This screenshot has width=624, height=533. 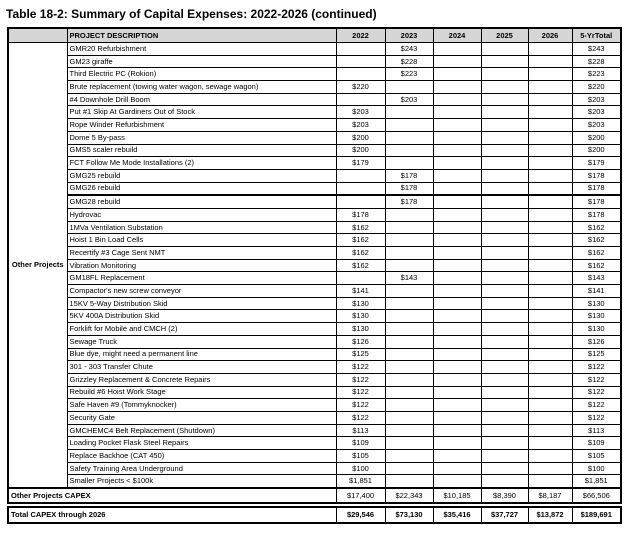 What do you see at coordinates (596, 468) in the screenshot?
I see `value-cell: $100` at bounding box center [596, 468].